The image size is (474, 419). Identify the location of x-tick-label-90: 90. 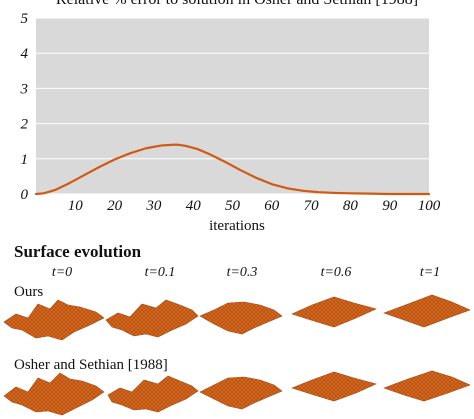
(390, 206).